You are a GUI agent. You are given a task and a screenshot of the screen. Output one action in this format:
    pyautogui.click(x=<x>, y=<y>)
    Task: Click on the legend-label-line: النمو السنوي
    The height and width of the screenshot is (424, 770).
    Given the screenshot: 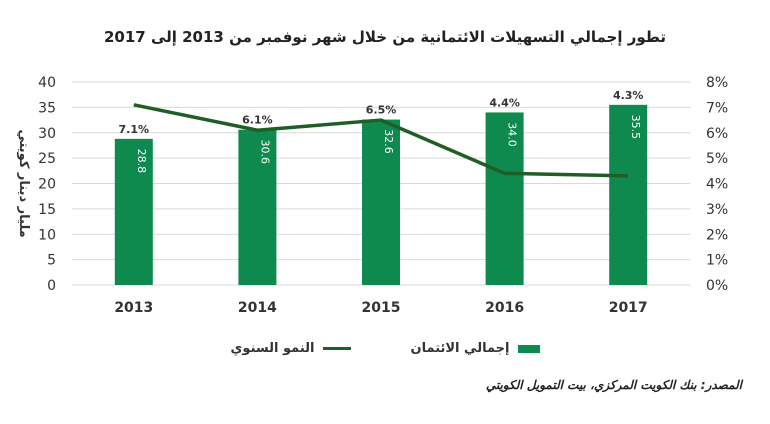 What is the action you would take?
    pyautogui.click(x=272, y=348)
    